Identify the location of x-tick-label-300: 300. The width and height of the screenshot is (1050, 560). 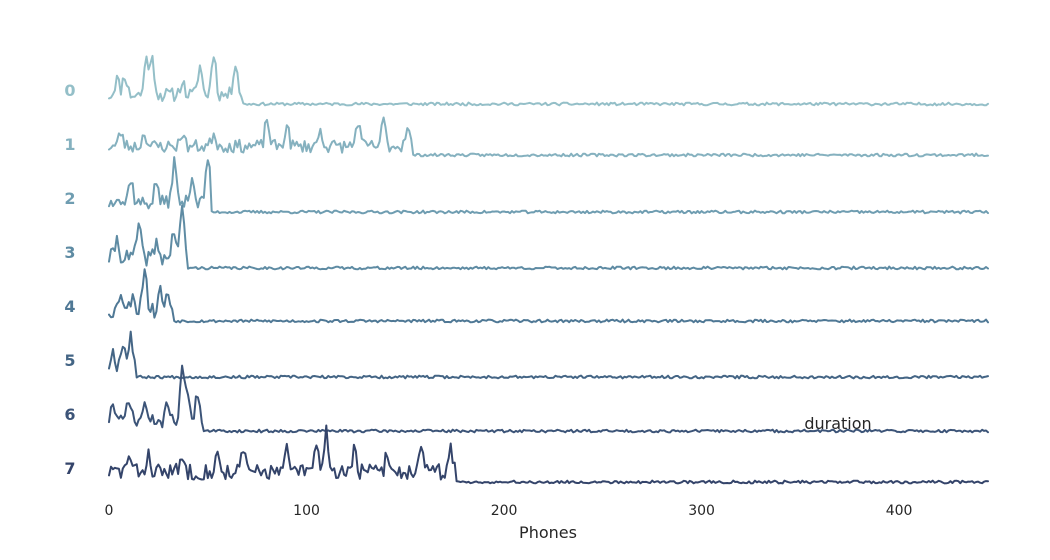
(701, 511).